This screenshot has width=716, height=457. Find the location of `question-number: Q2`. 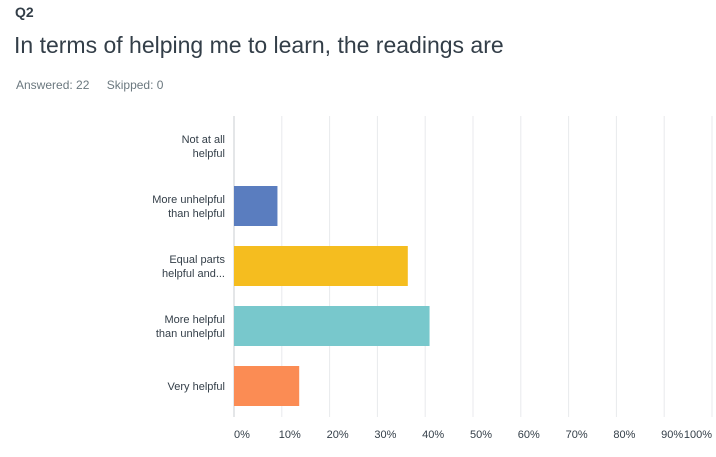

question-number: Q2 is located at coordinates (24, 12).